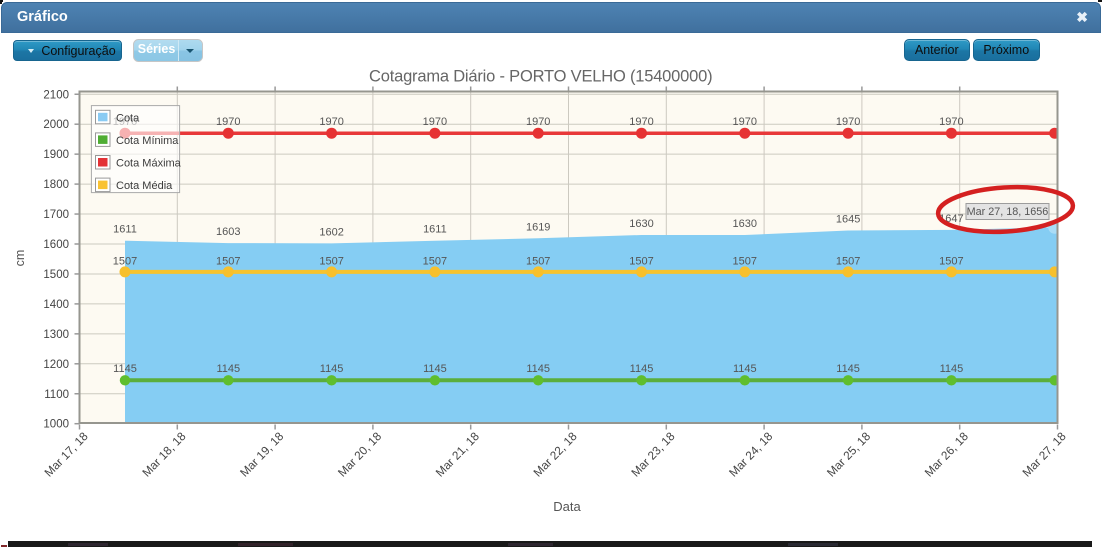 Image resolution: width=1102 pixels, height=547 pixels. I want to click on svg-text: 1700, so click(56, 215).